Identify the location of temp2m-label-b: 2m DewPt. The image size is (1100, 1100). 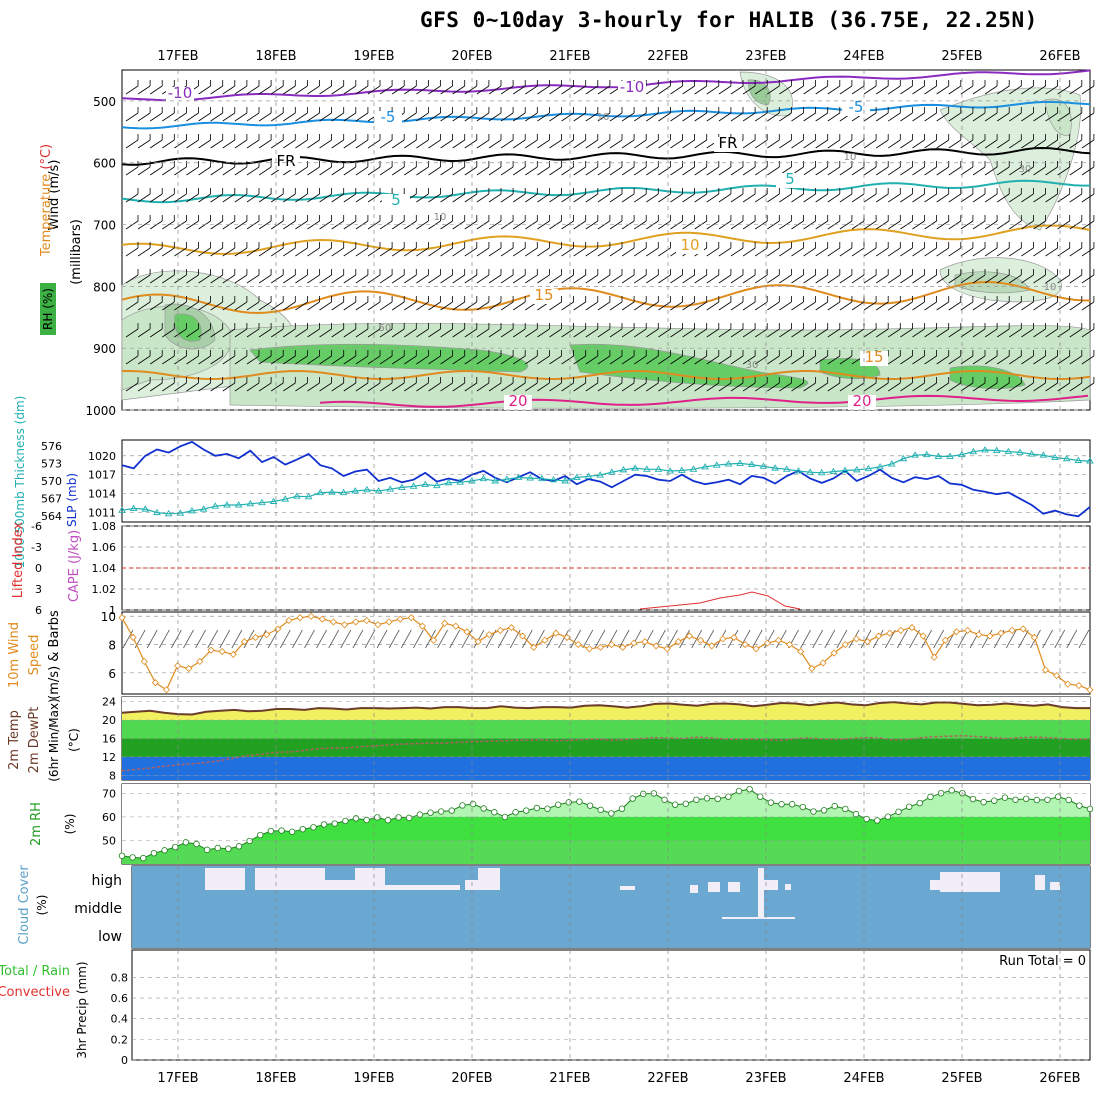
(34, 740).